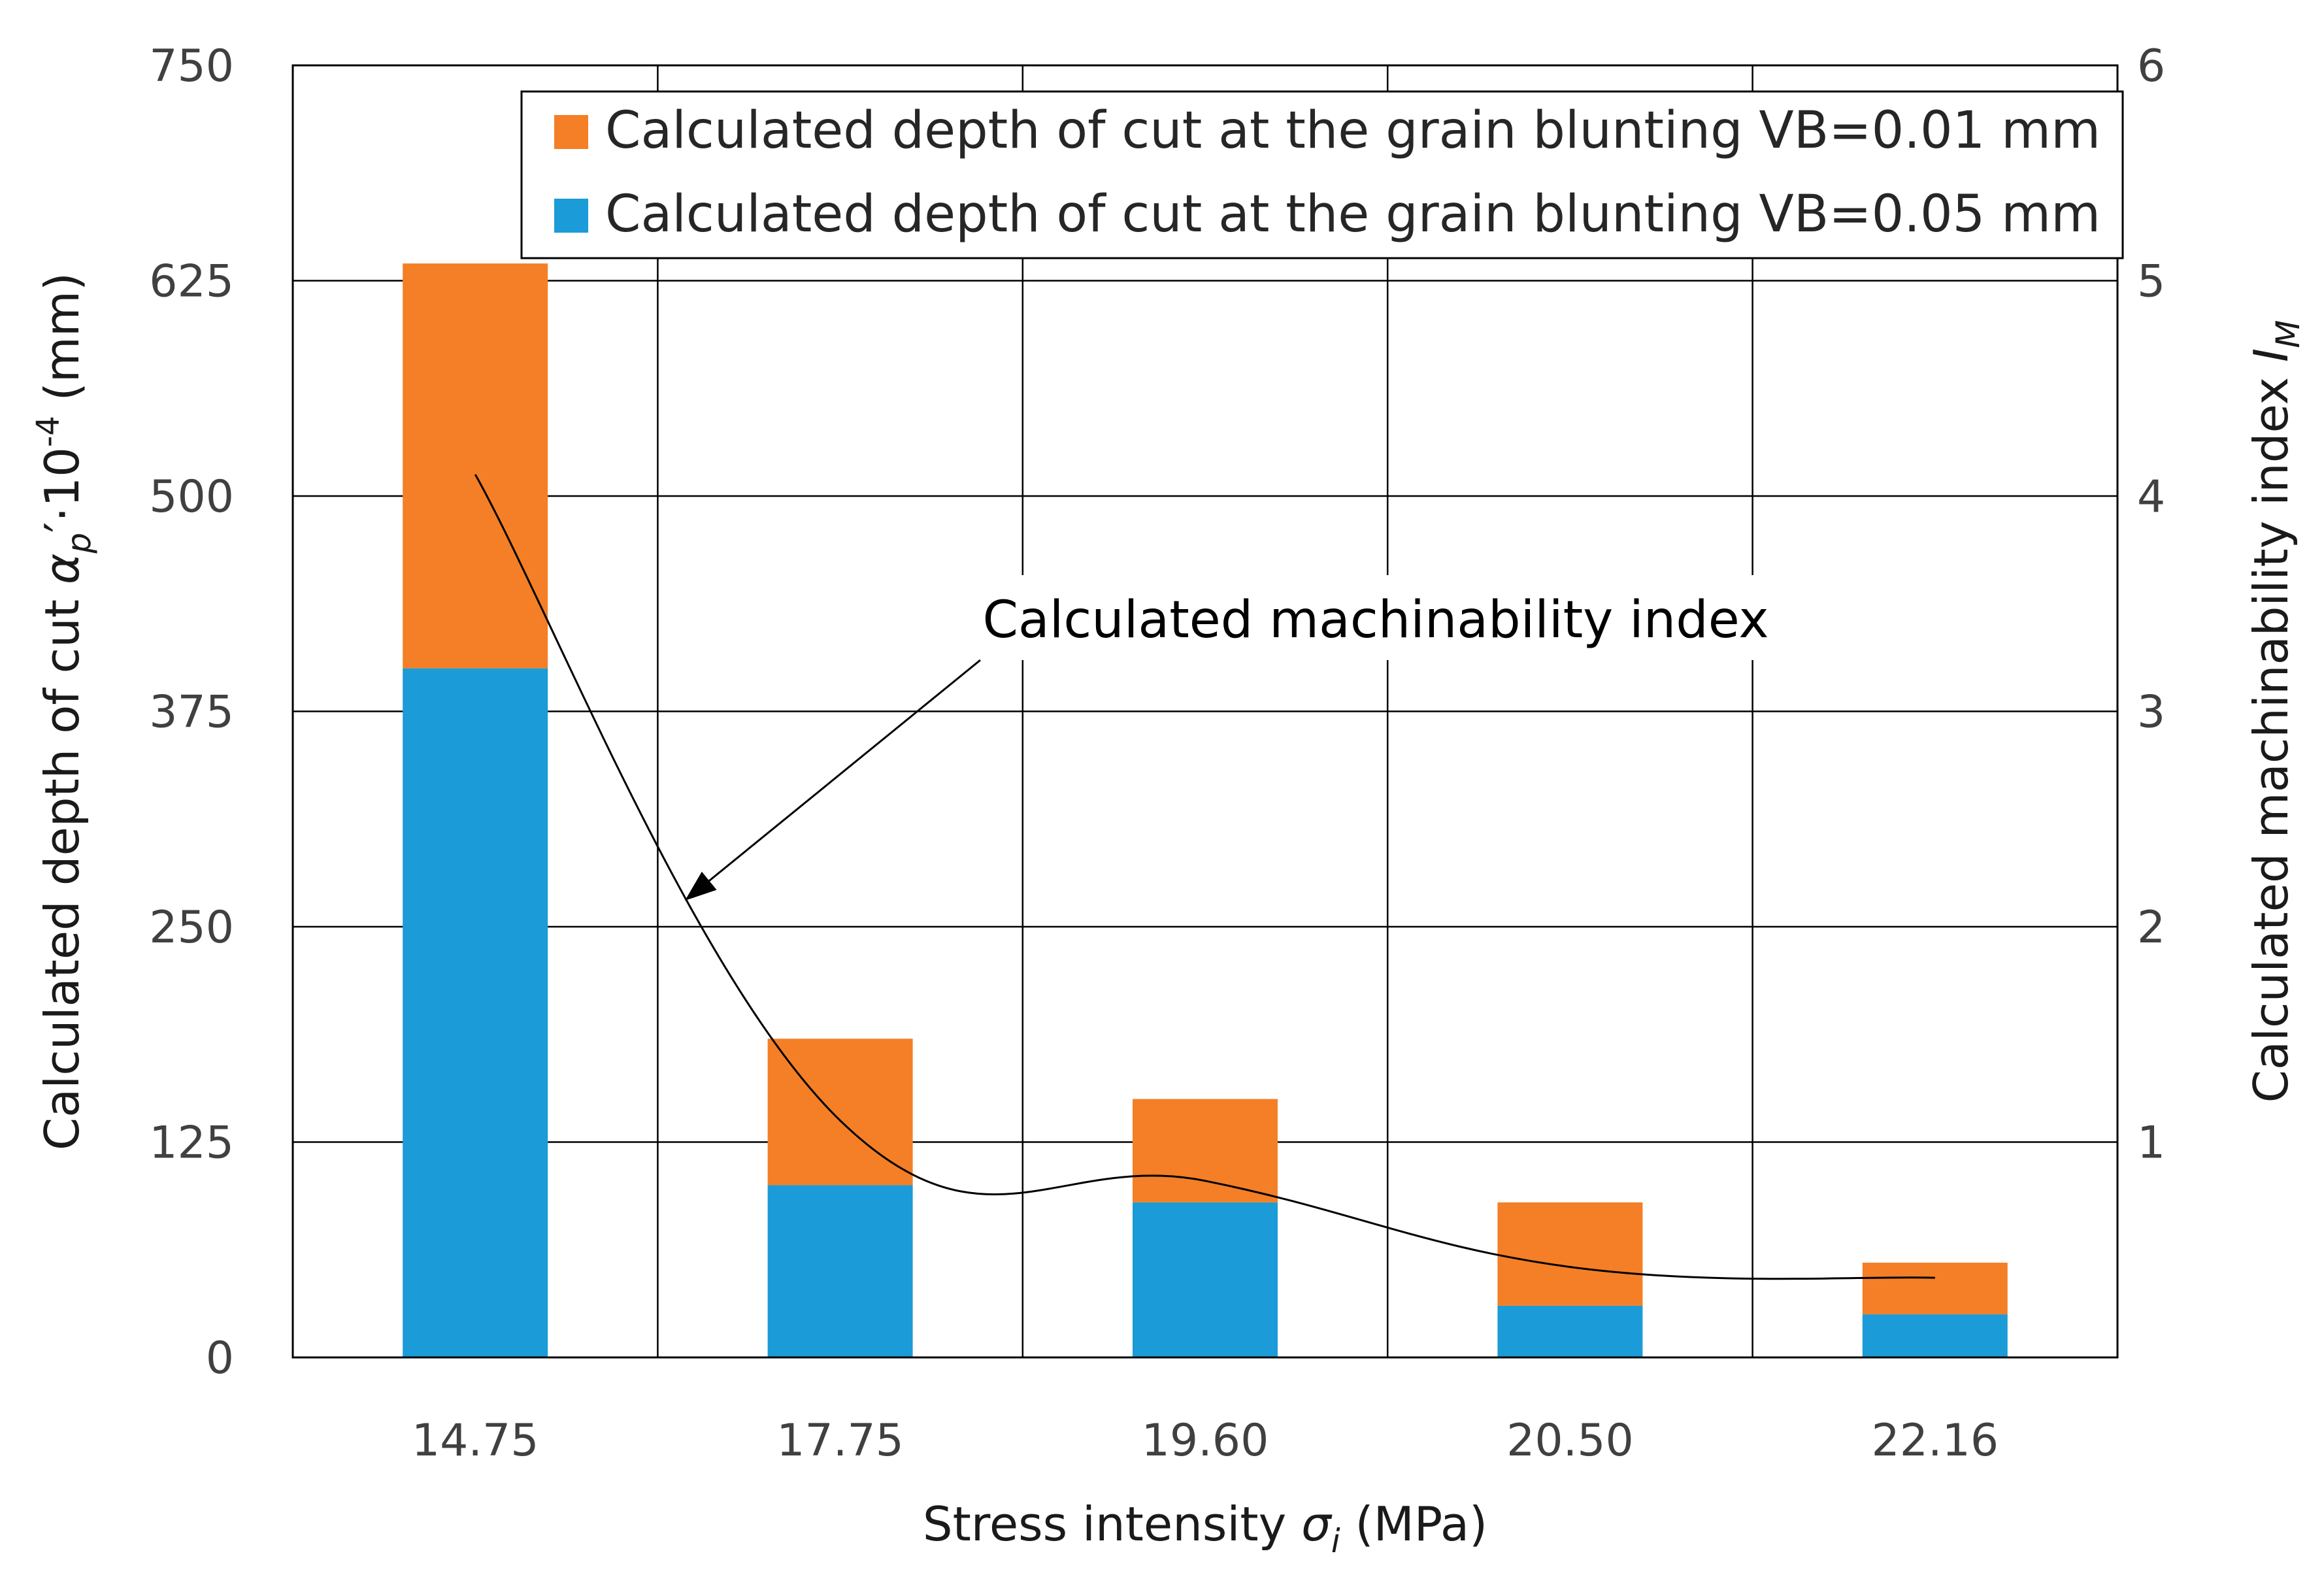 Image resolution: width=2324 pixels, height=1594 pixels. Describe the element at coordinates (840, 1441) in the screenshot. I see `x-tick-label-1: 17.75` at that location.